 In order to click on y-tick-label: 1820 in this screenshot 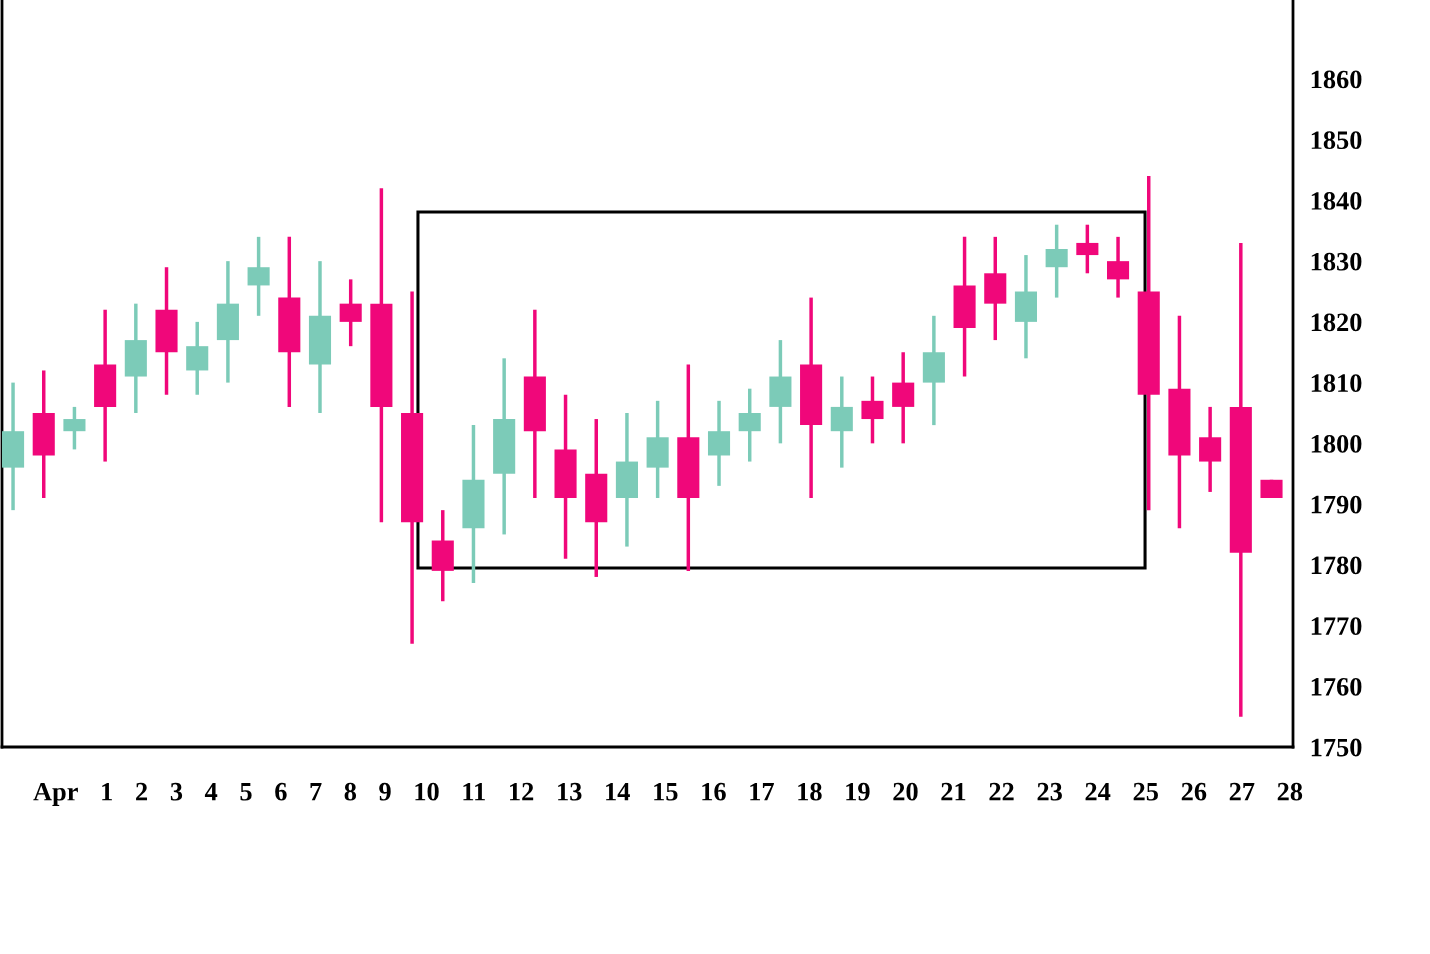, I will do `click(1336, 322)`.